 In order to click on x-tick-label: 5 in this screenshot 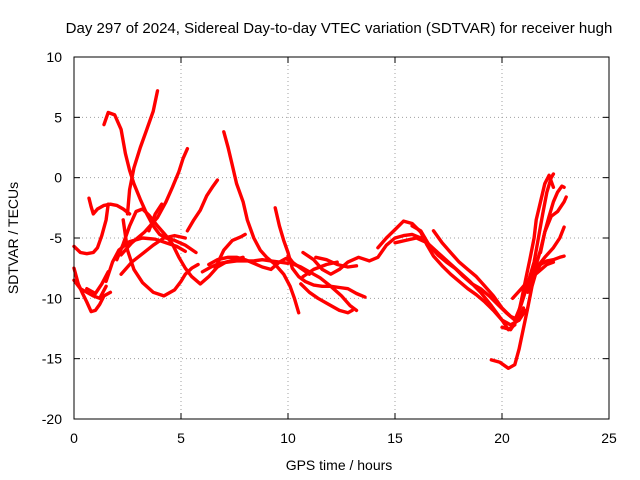, I will do `click(181, 438)`.